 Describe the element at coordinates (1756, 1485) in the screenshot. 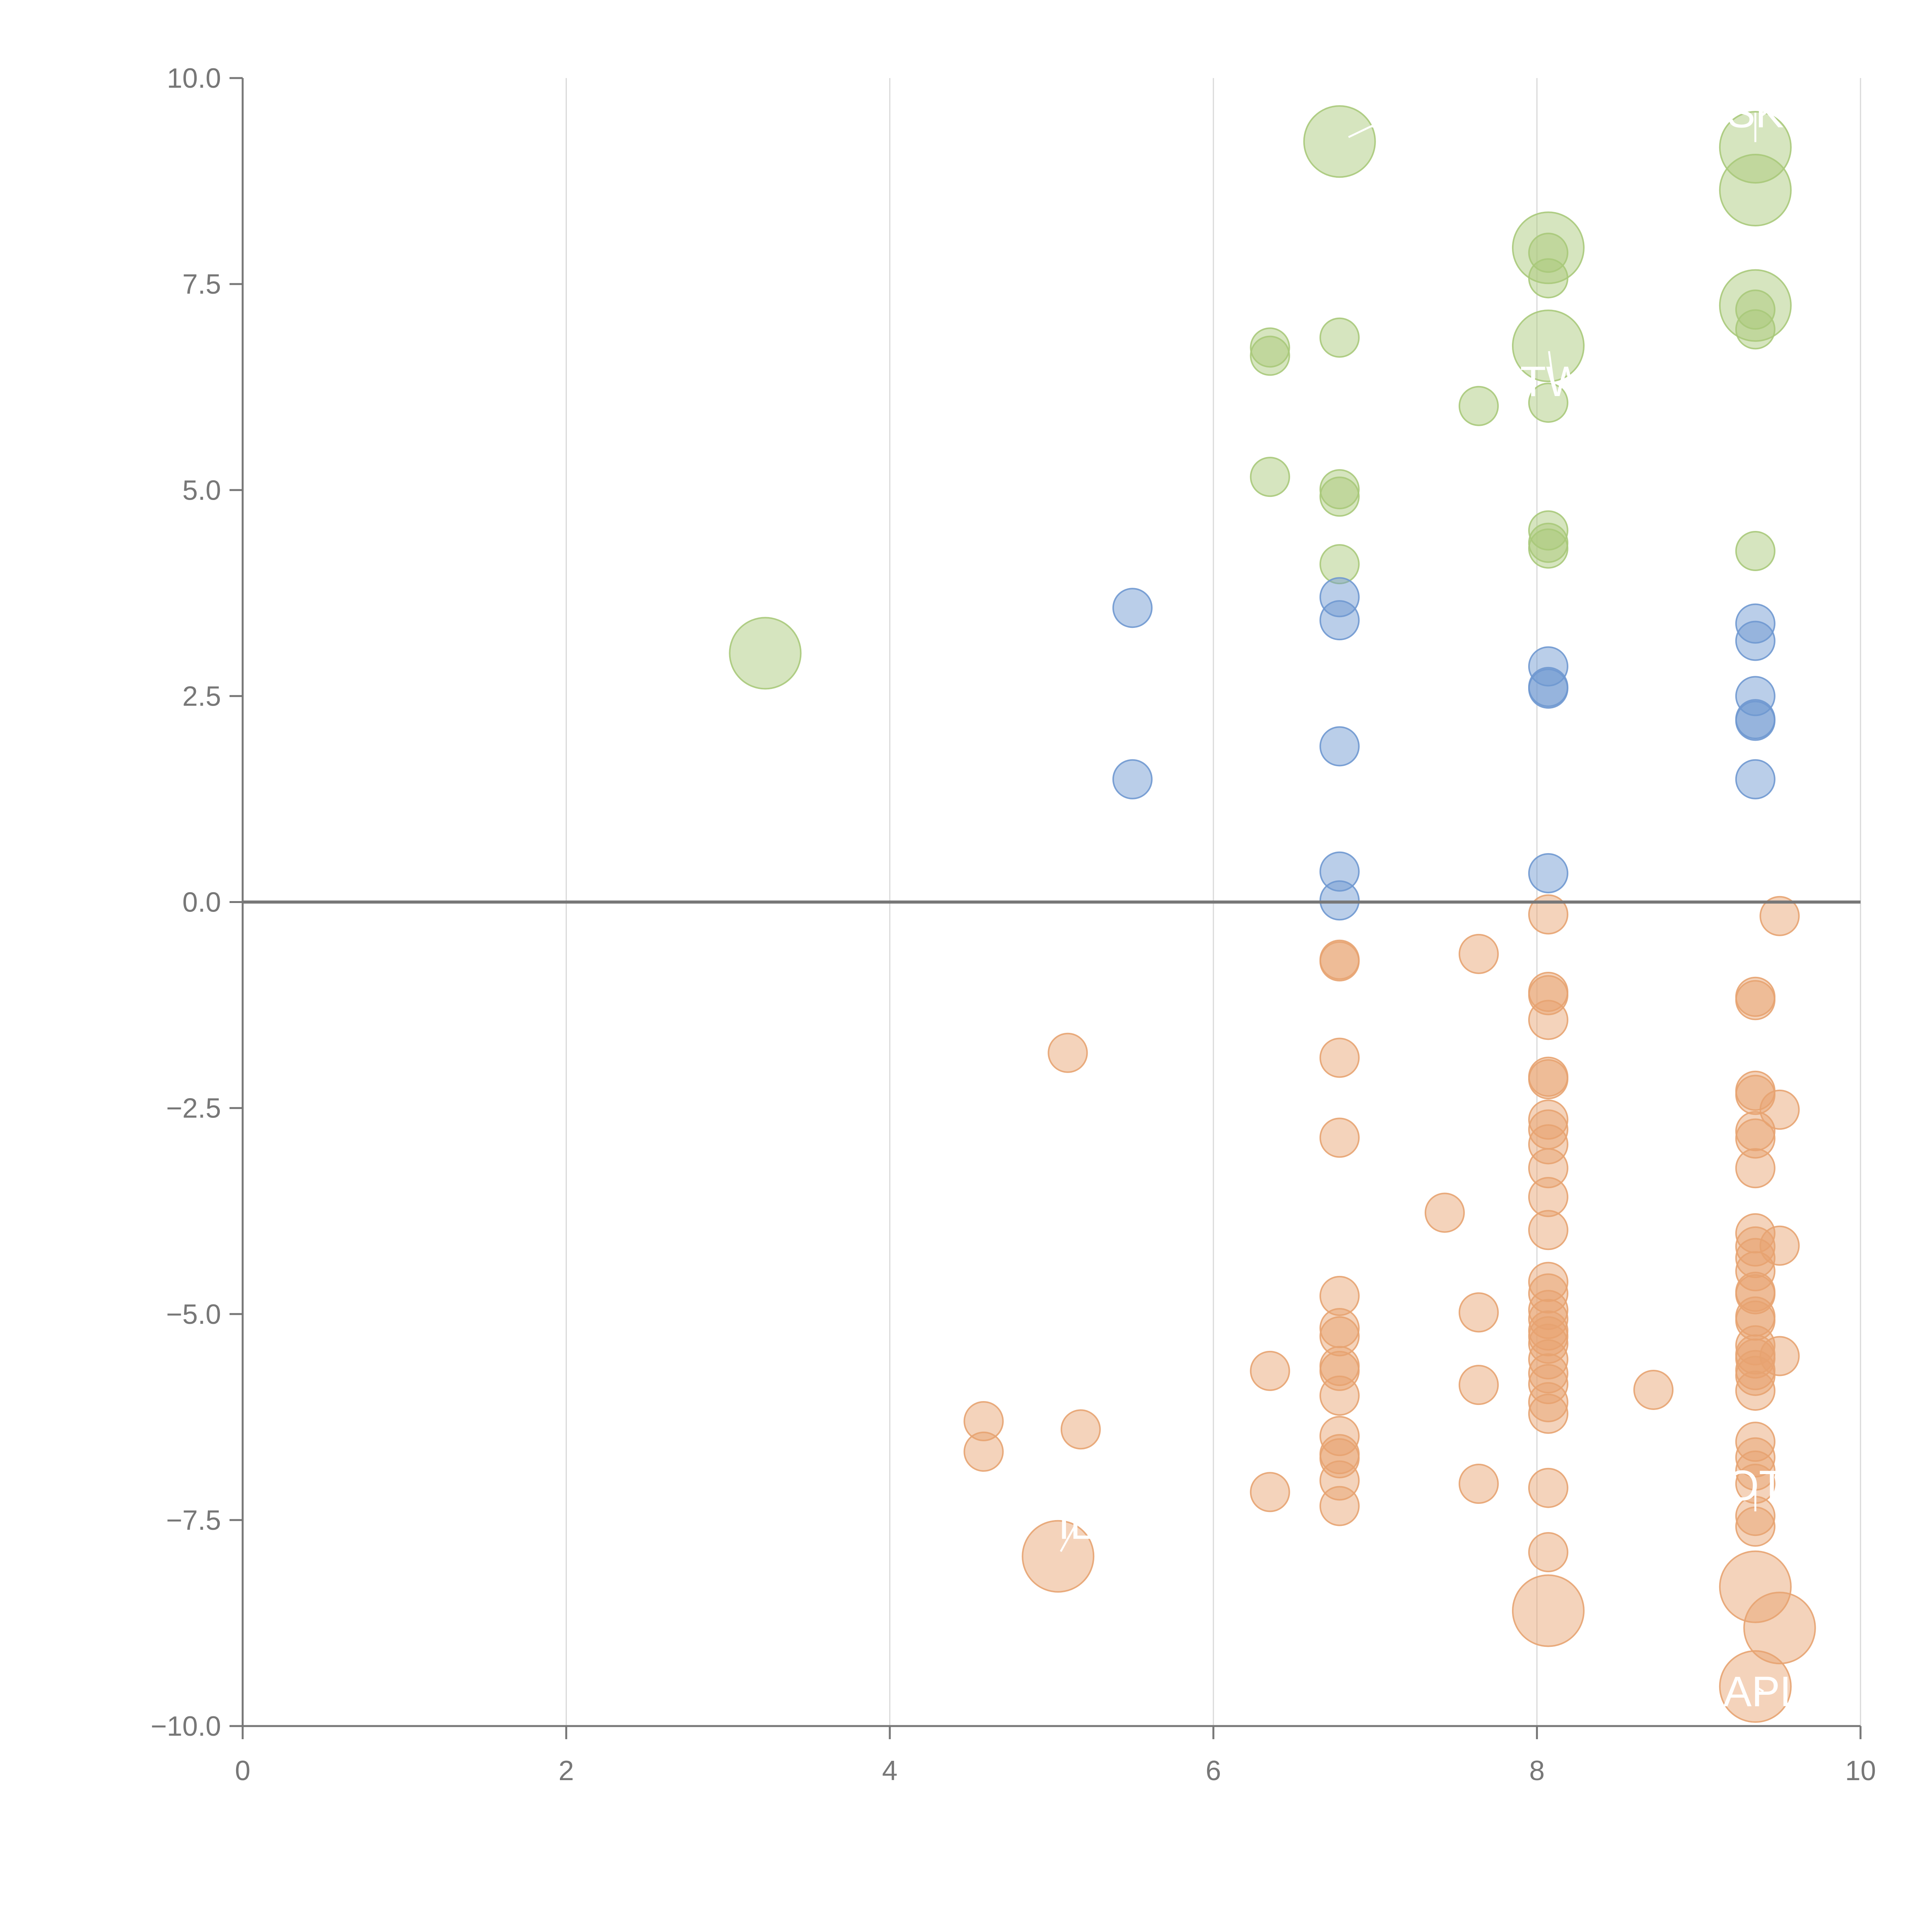

I see `annotation-label: OT` at that location.